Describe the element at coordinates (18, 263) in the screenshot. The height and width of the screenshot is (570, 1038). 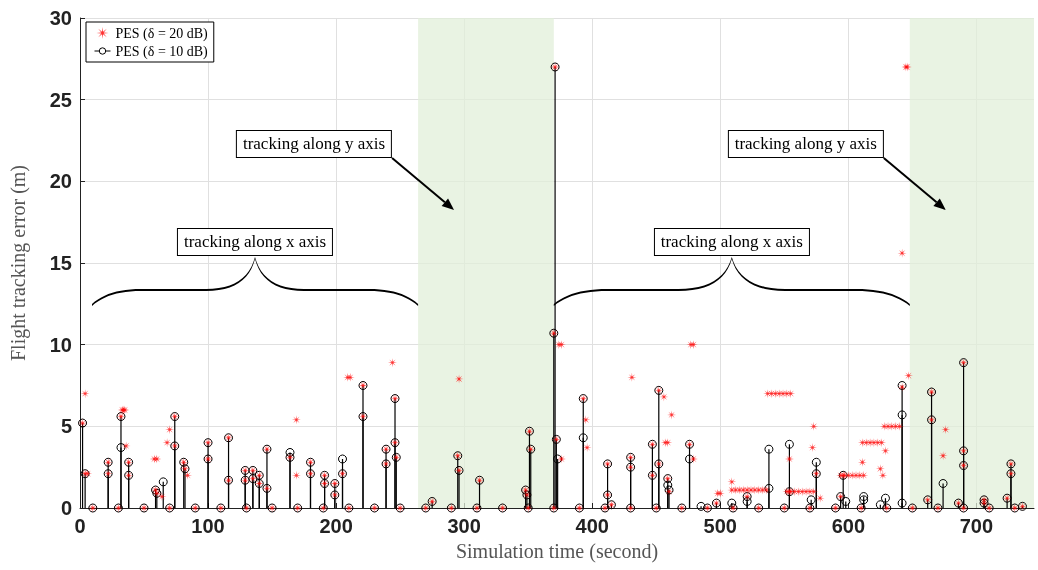
I see `y-axis-title: Flight tracking error (m)` at that location.